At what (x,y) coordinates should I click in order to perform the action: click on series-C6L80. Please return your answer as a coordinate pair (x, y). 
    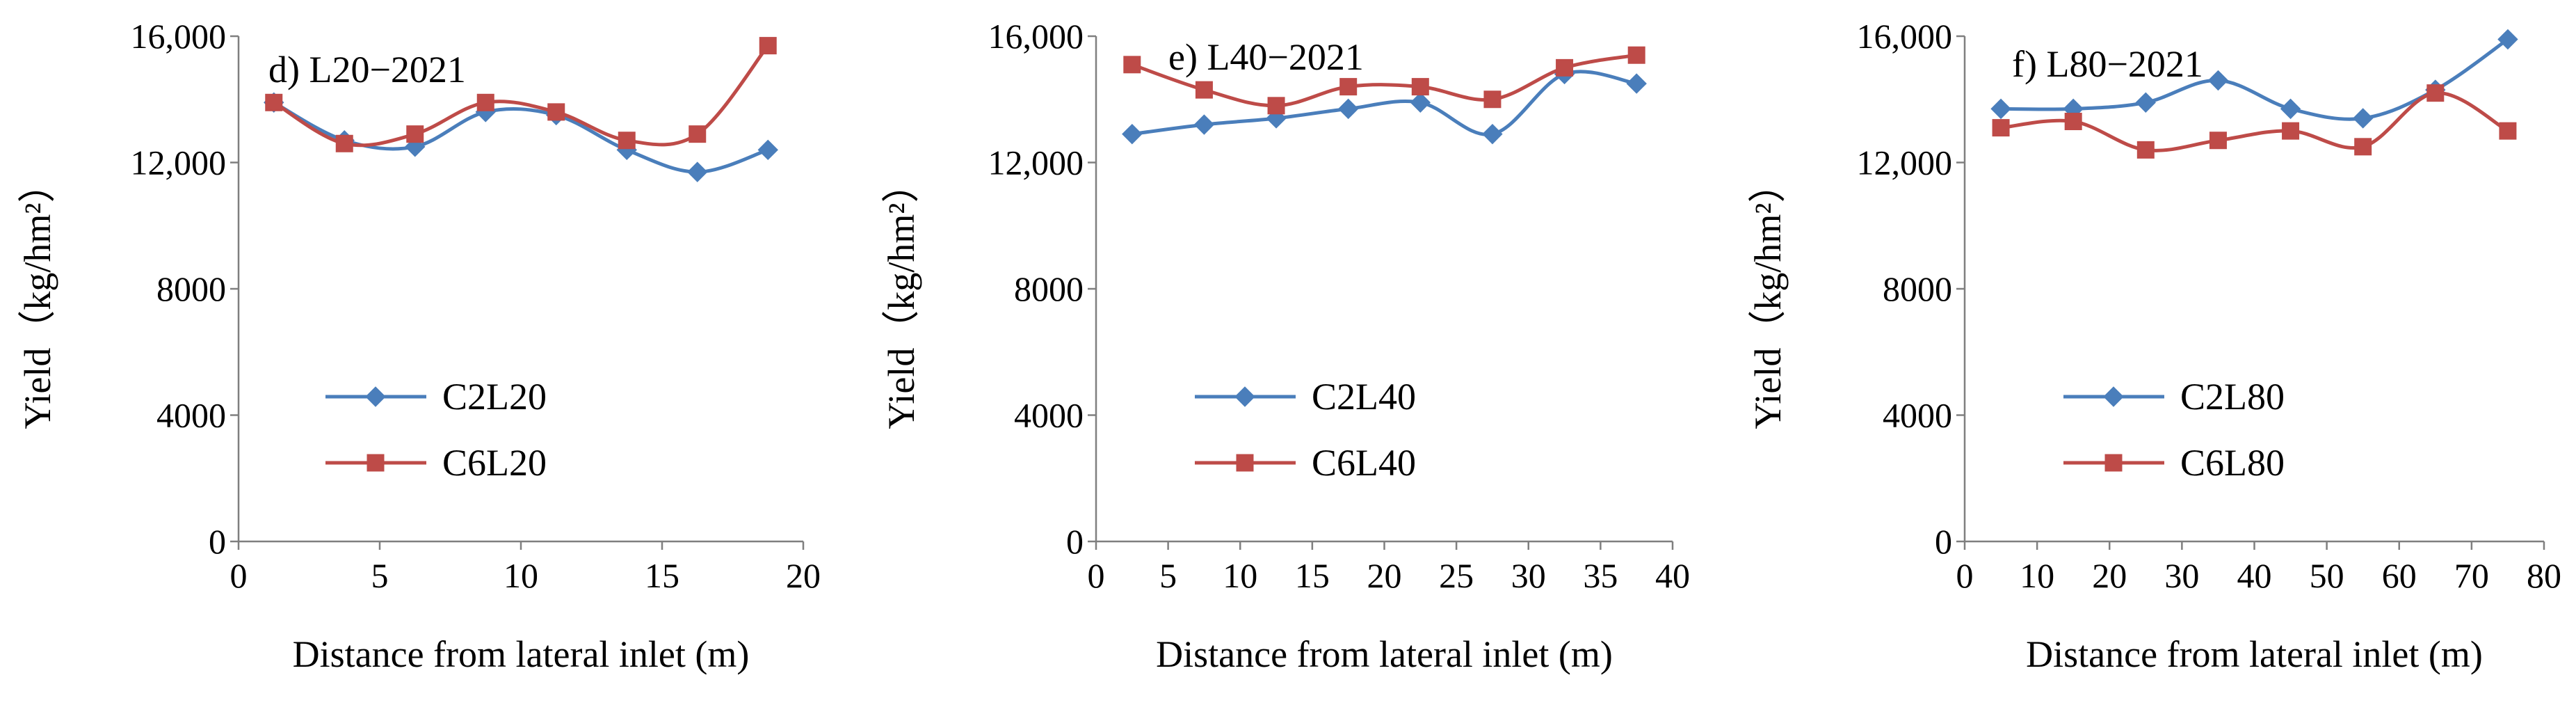
    Looking at the image, I should click on (2255, 121).